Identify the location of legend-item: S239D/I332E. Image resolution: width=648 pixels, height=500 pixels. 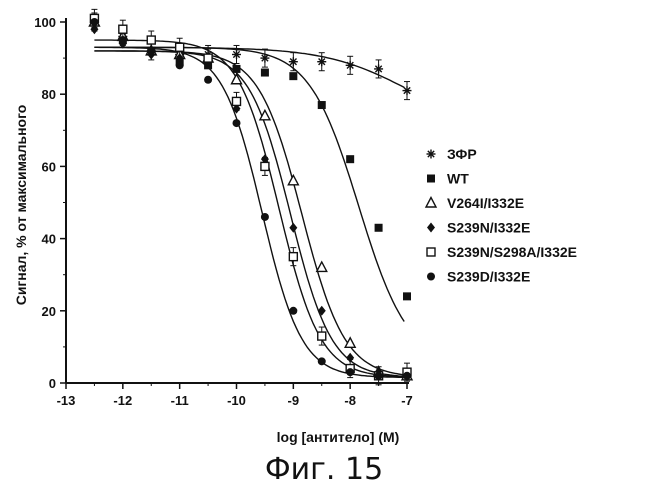
(478, 277).